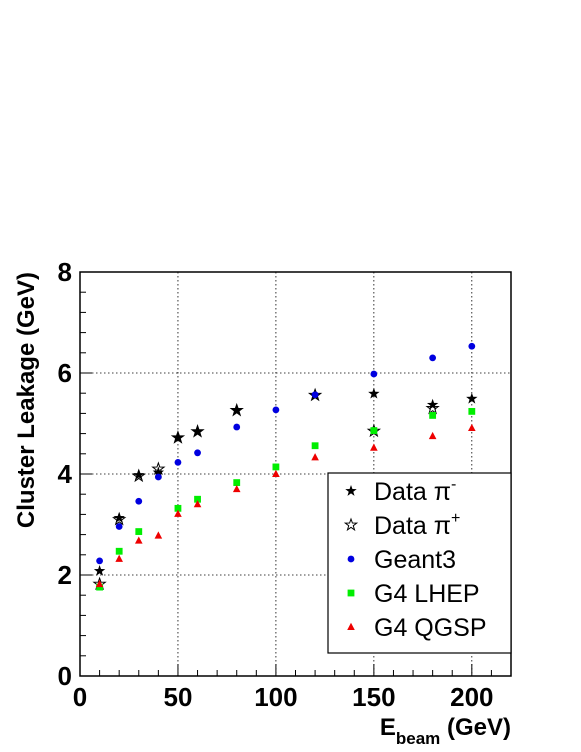 Image resolution: width=581 pixels, height=752 pixels. I want to click on legend-label: Data π+, so click(417, 525).